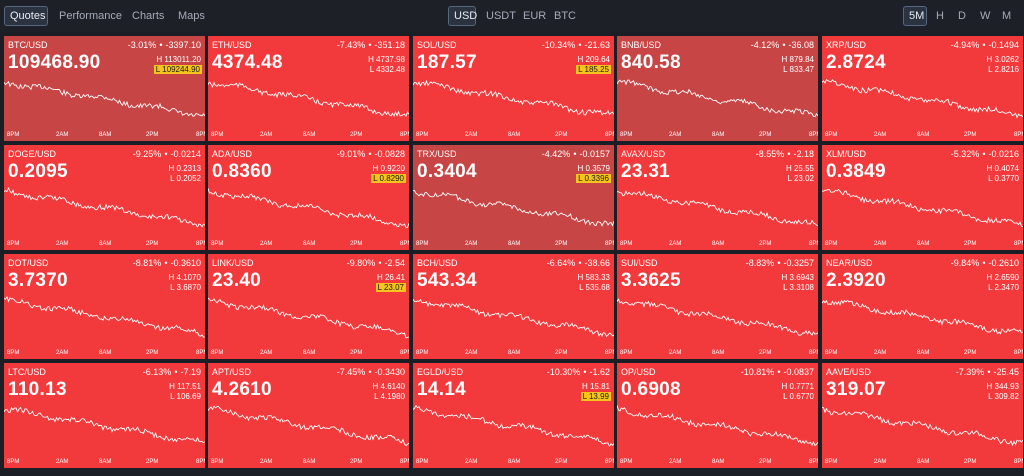 This screenshot has height=476, width=1024. Describe the element at coordinates (565, 16) in the screenshot. I see `currency-btc: BTC` at that location.